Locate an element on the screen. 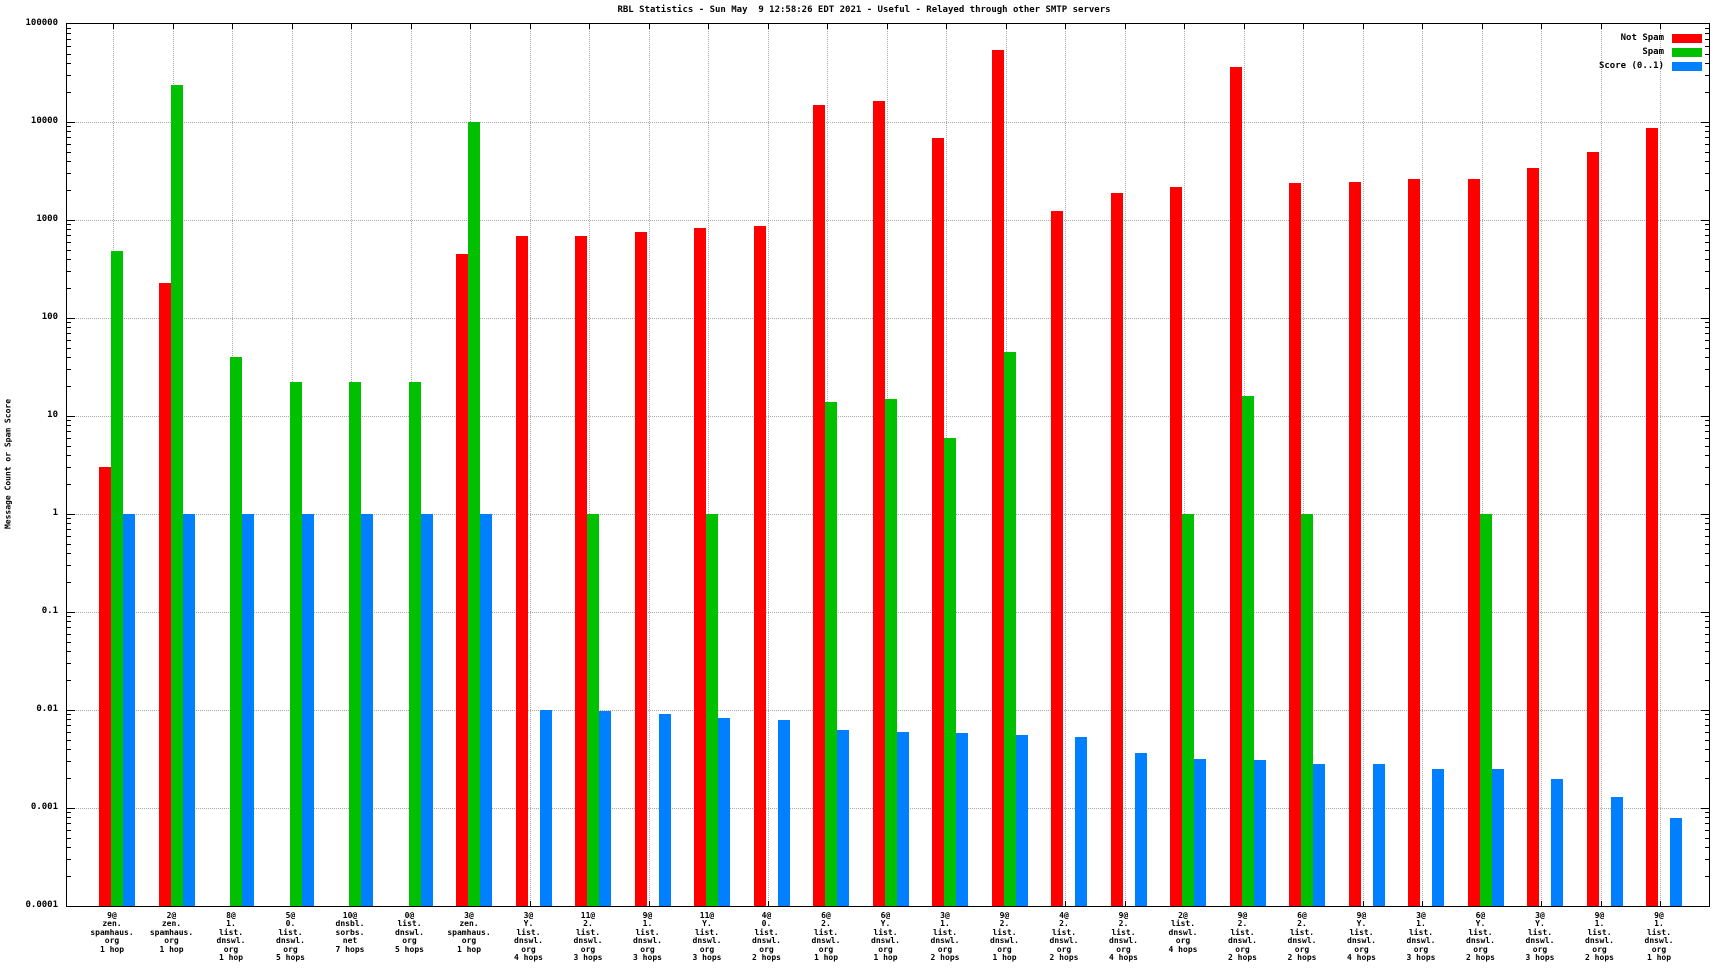 This screenshot has width=1728, height=972. y-major-tick-left is located at coordinates (71, 612).